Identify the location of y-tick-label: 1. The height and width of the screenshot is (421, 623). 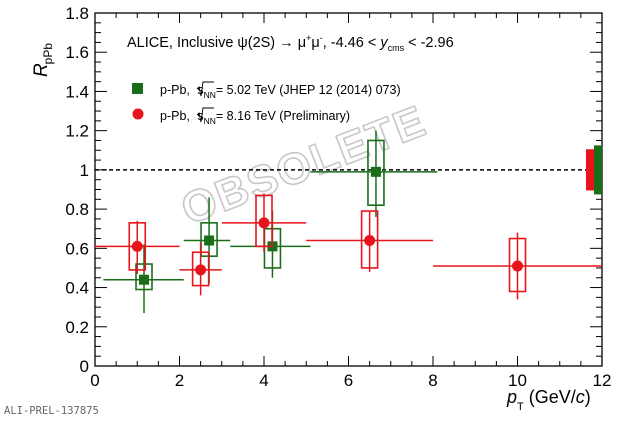
(84, 170).